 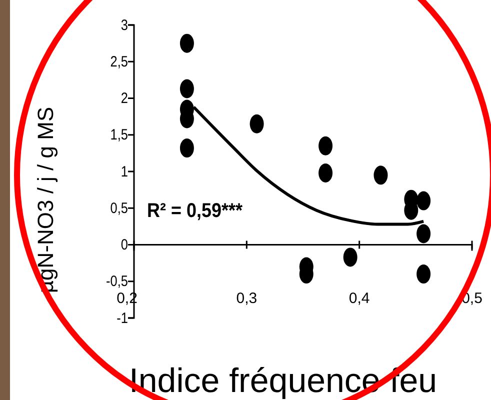 I want to click on x-tick-label: 0,4, so click(x=359, y=298).